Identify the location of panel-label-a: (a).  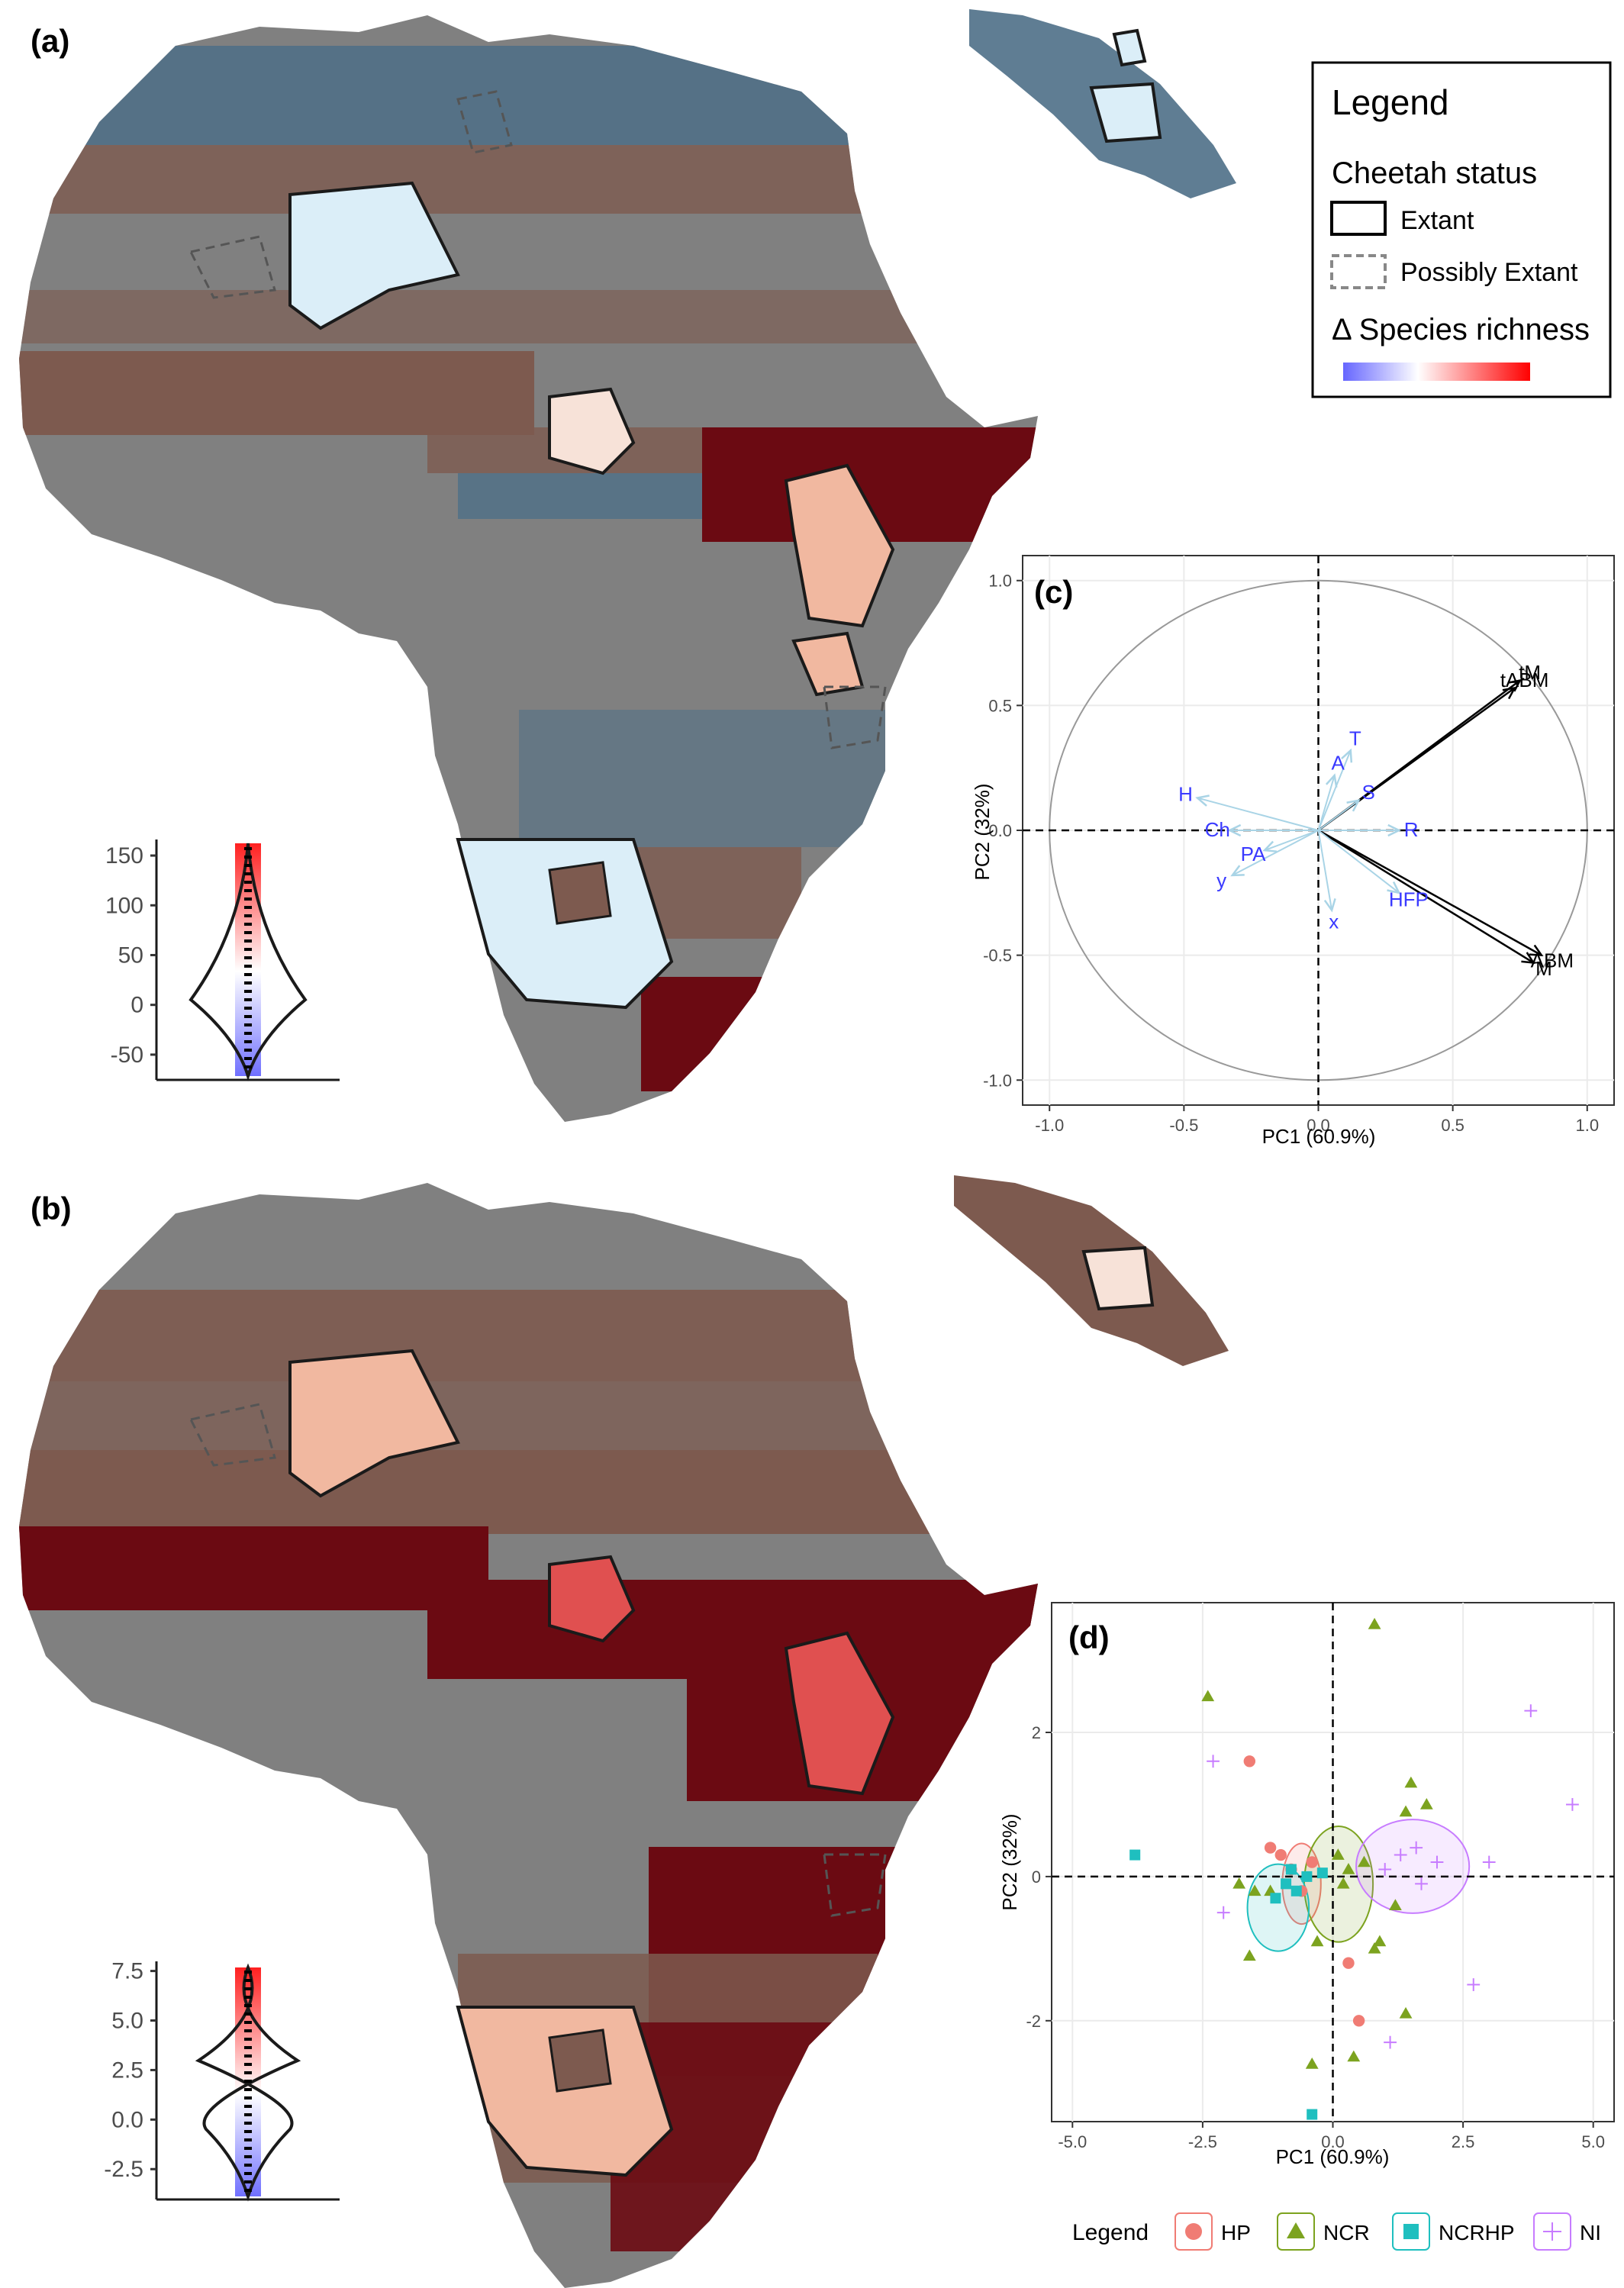
(50, 41).